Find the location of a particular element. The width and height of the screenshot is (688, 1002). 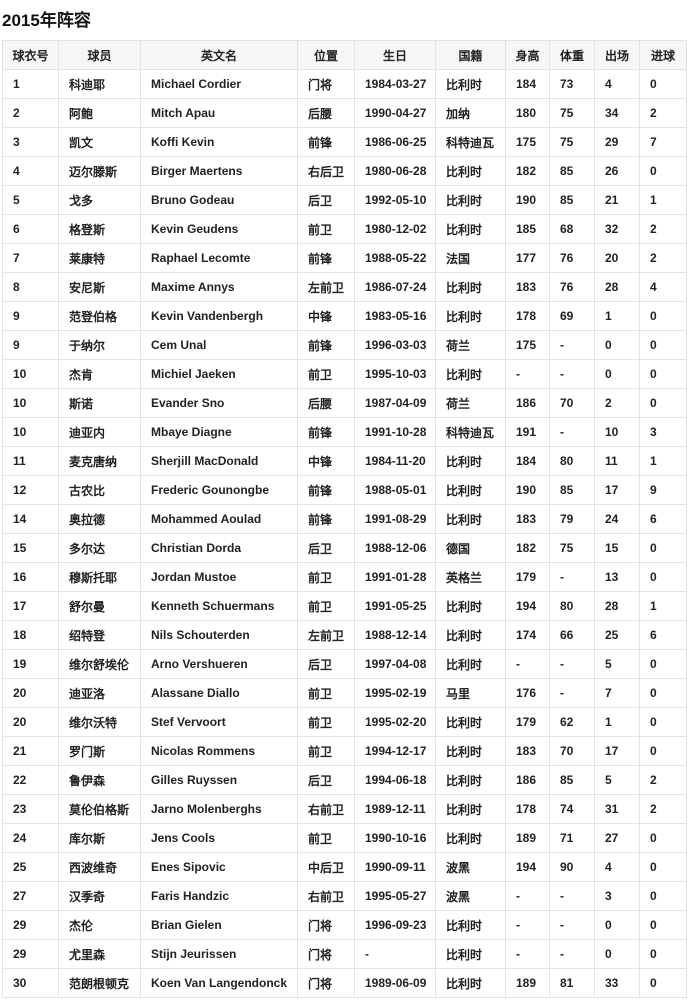

cell-english-name: Faris Handzic is located at coordinates (219, 896).